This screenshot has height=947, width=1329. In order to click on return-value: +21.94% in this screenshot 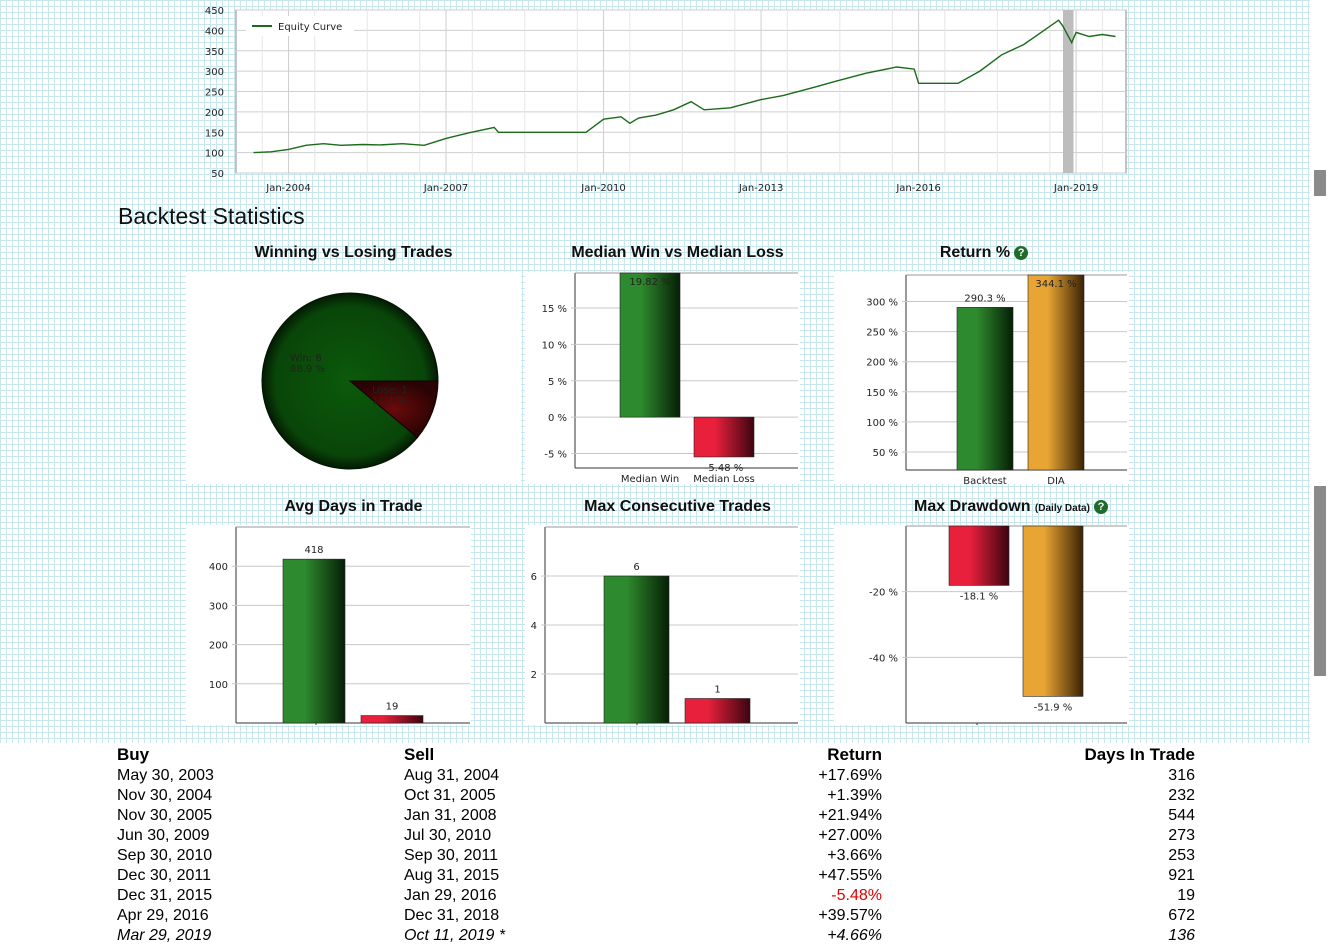, I will do `click(850, 815)`.